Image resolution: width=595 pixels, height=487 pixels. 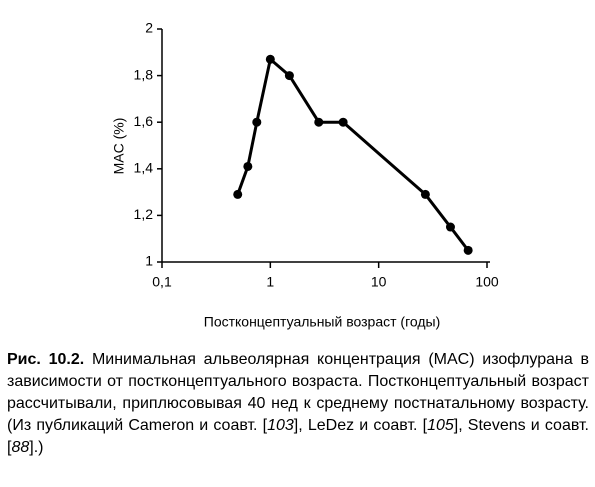 What do you see at coordinates (440, 425) in the screenshot?
I see `reference-number: 105` at bounding box center [440, 425].